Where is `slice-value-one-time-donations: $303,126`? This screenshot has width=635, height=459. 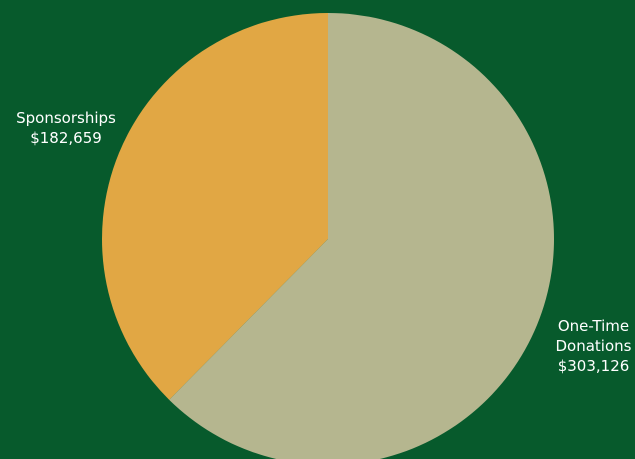
slice-value-one-time-donations: $303,126 is located at coordinates (593, 366).